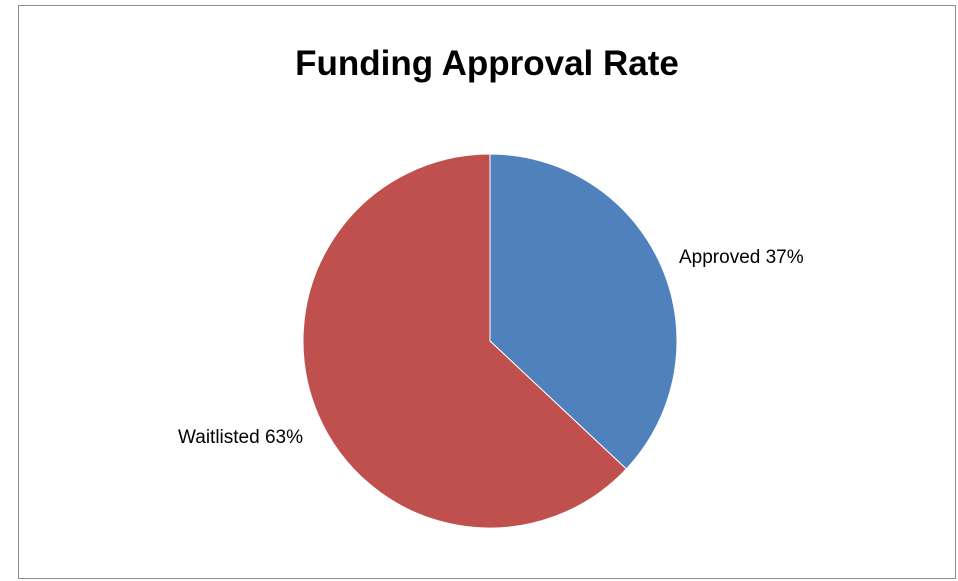 The height and width of the screenshot is (581, 958). Describe the element at coordinates (583, 311) in the screenshot. I see `pie-slice-approved` at that location.